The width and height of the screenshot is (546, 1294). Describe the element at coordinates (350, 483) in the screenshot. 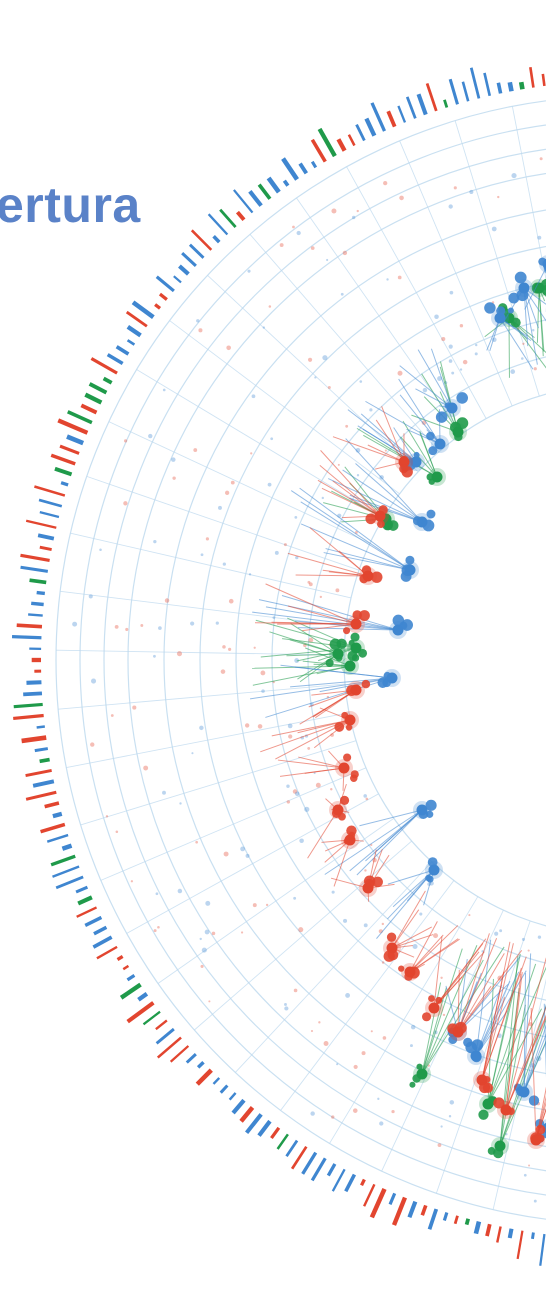

I see `link-line` at that location.